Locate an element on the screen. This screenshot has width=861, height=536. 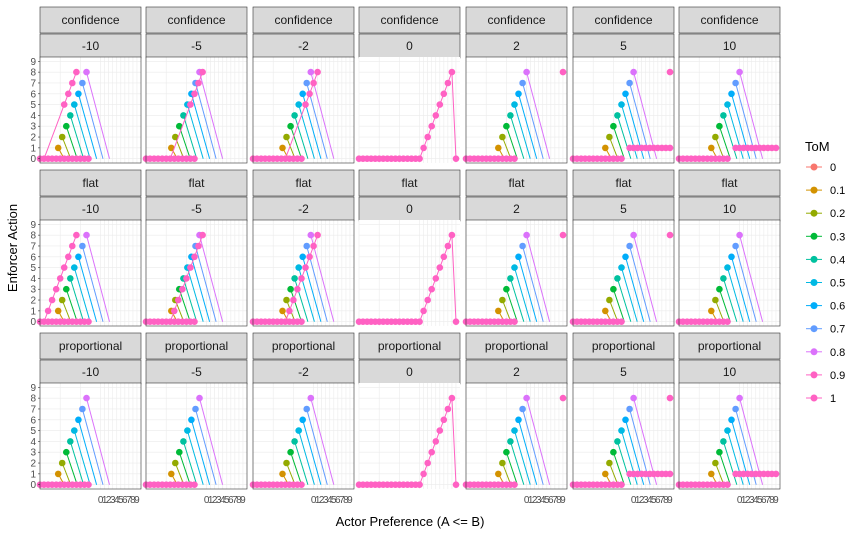
y-tick-label: 1 is located at coordinates (33, 311).